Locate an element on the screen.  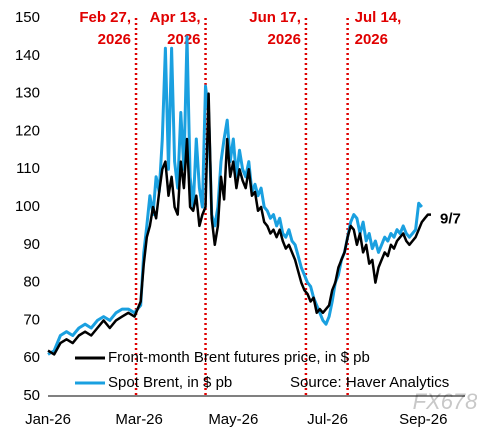
y-tick-label: 100 is located at coordinates (27, 206).